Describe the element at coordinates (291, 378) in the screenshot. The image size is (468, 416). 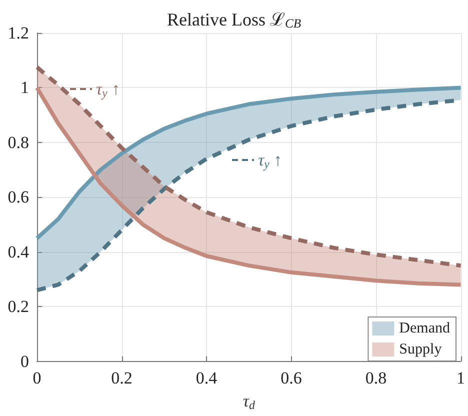
I see `x-tick-label: 0.6` at that location.